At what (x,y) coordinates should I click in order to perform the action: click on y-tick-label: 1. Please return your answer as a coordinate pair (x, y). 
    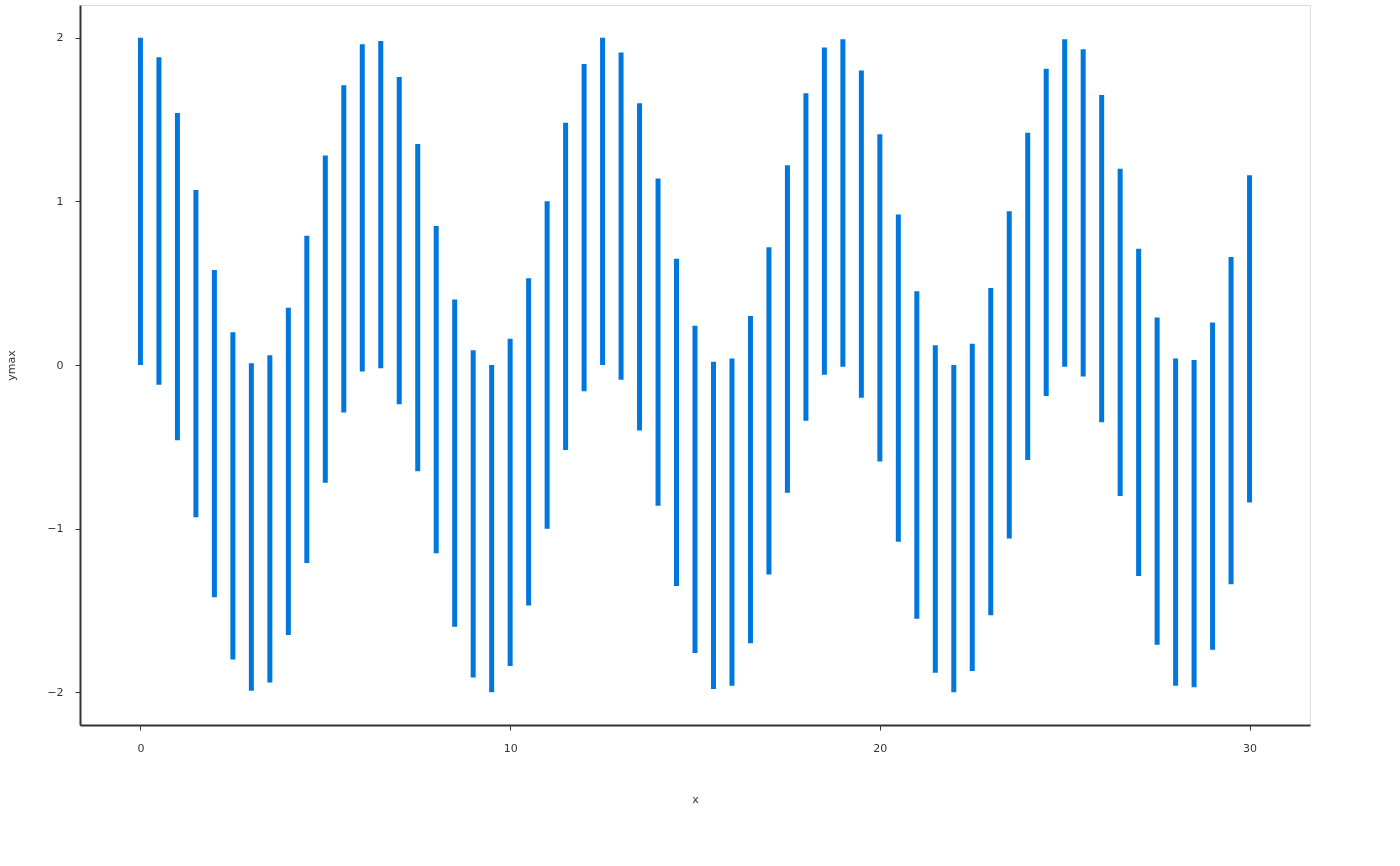
    Looking at the image, I should click on (60, 201).